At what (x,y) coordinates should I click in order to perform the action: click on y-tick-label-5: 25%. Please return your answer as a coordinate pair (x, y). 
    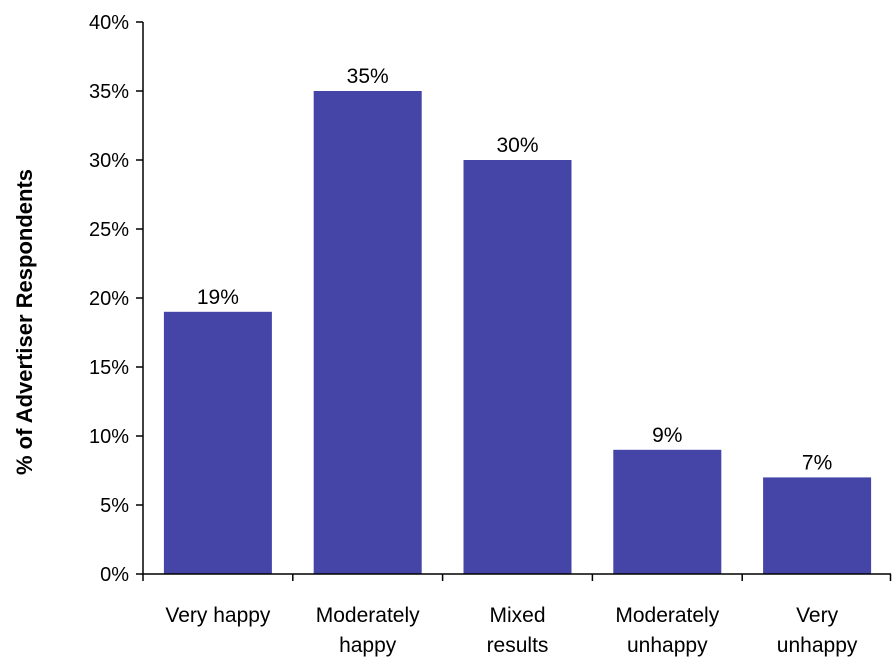
    Looking at the image, I should click on (109, 230).